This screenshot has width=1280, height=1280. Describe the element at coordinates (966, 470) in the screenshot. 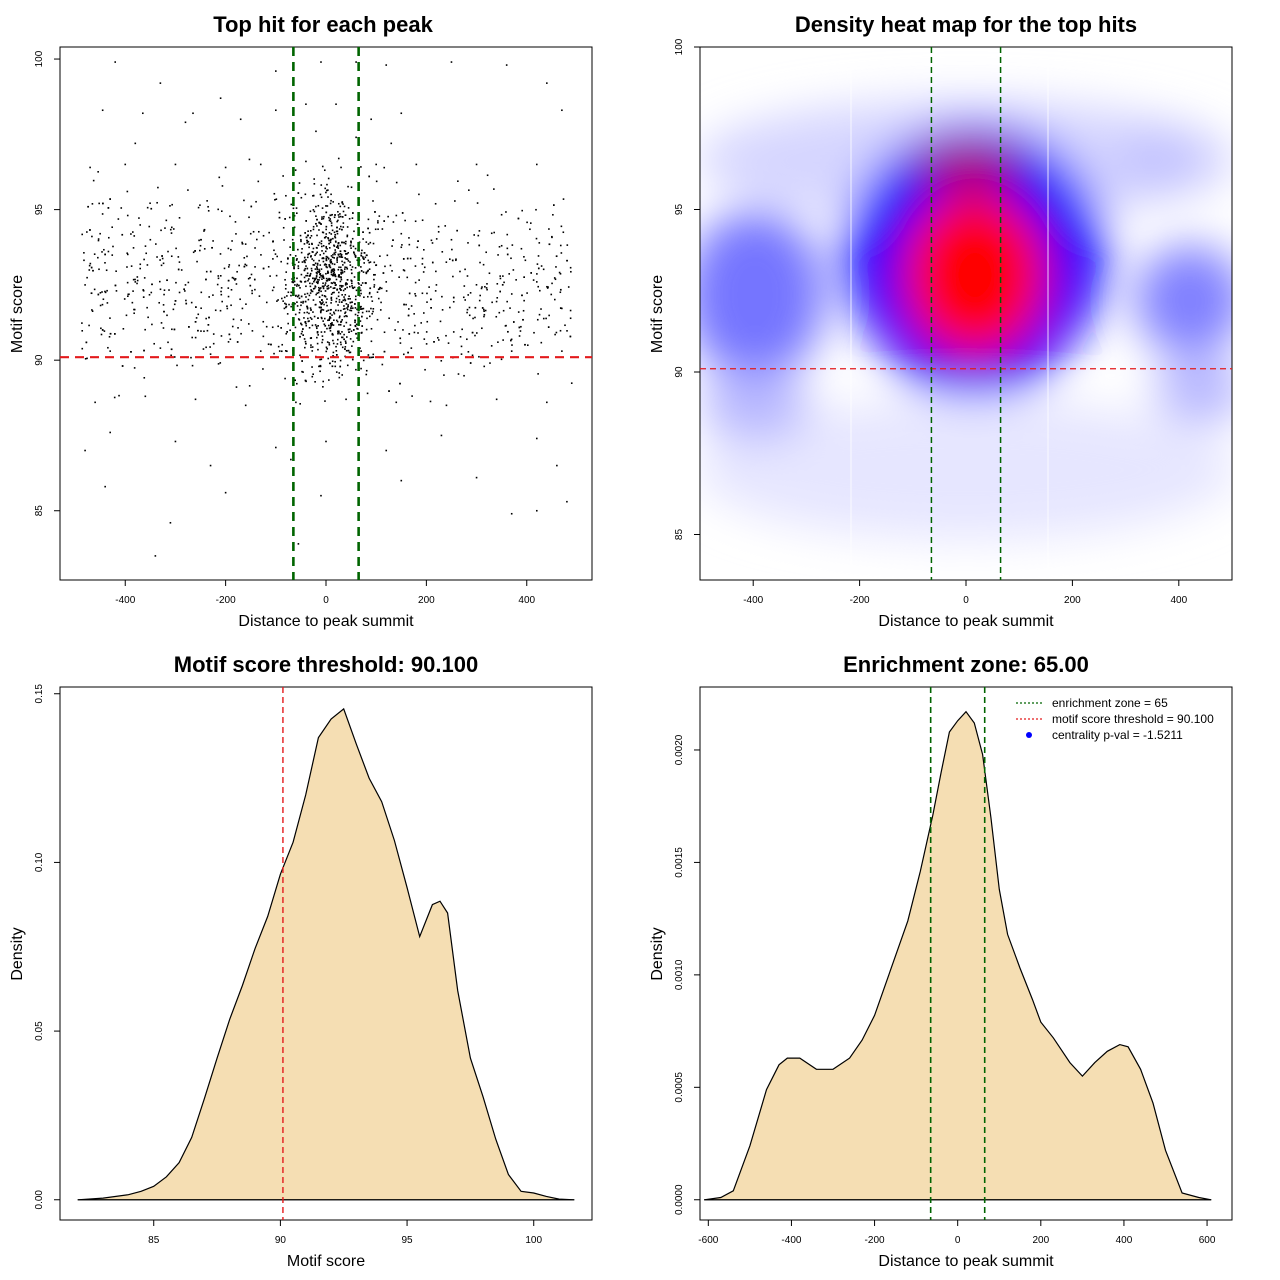

I see `heatmap-blob-bottom-band` at that location.